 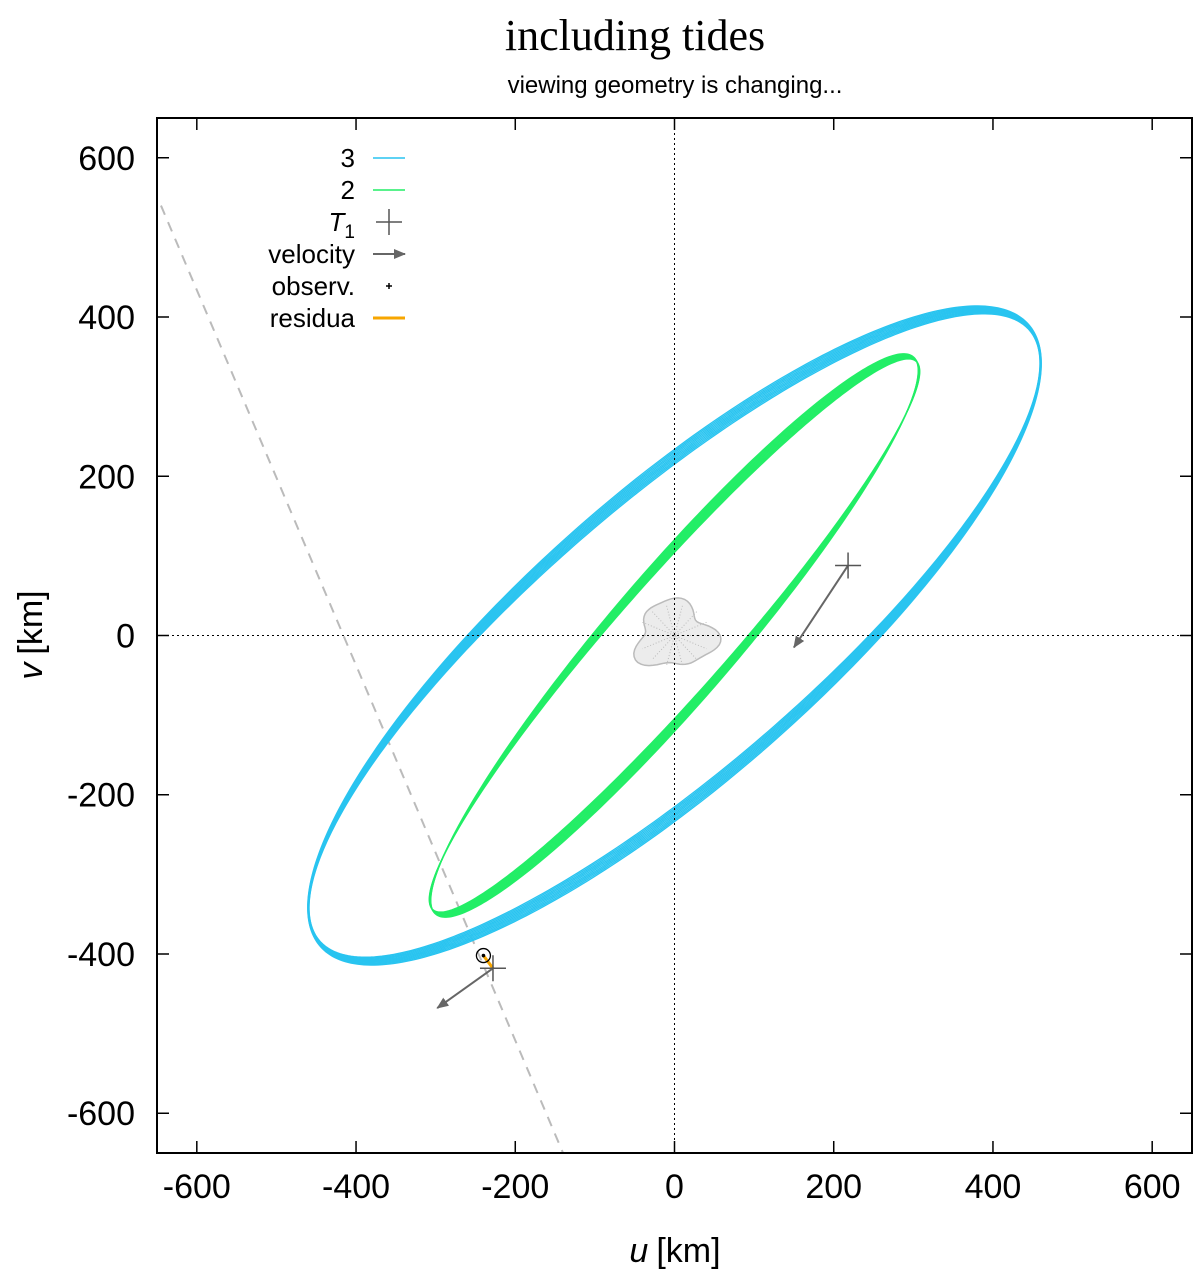 What do you see at coordinates (674, 1187) in the screenshot?
I see `x-tick-label: 0` at bounding box center [674, 1187].